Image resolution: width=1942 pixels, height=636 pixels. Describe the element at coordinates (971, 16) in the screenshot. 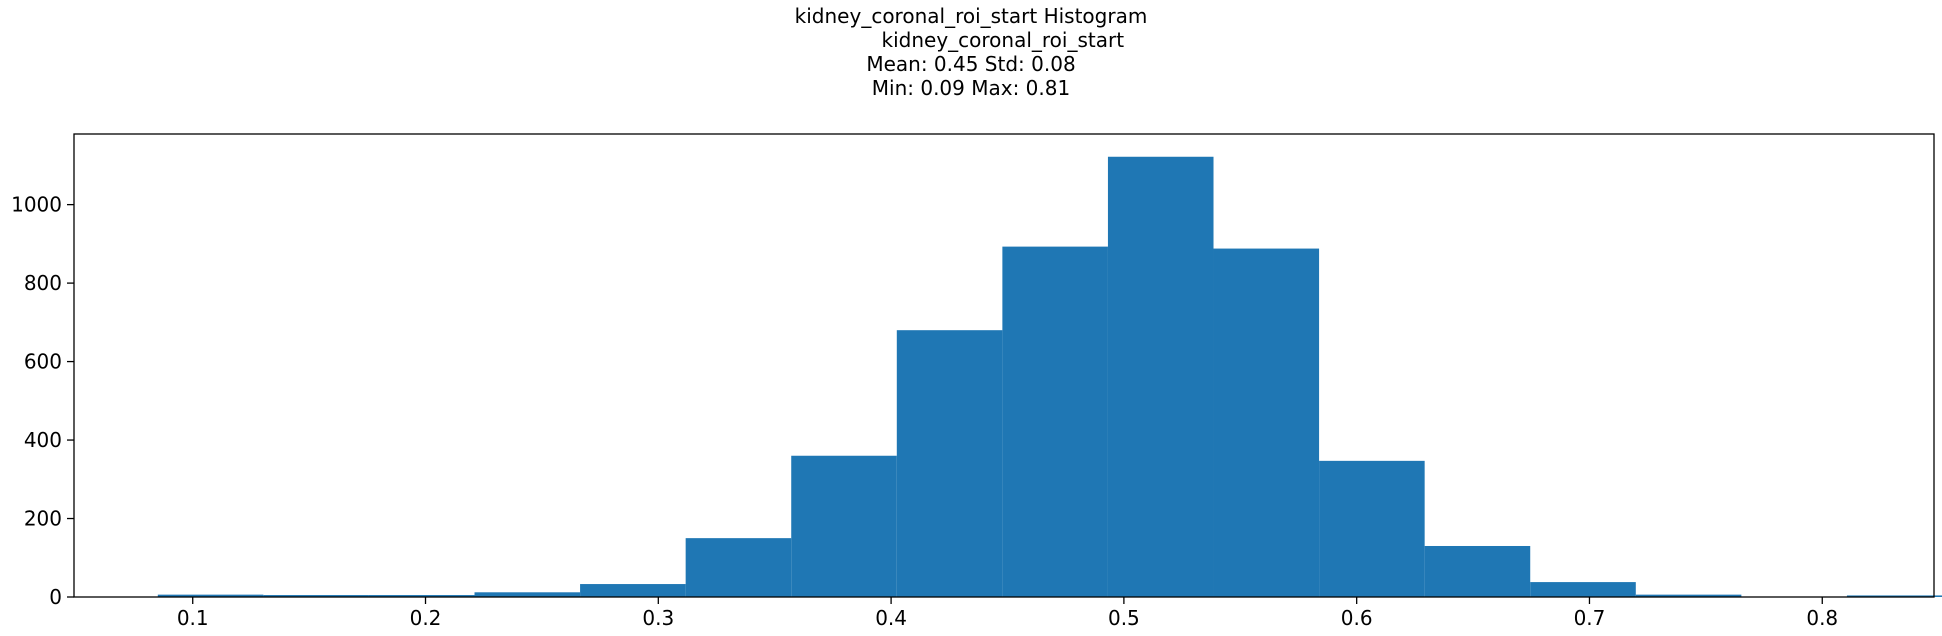

I see `chart-title: kidney_coronal_roi_start Histogram` at that location.